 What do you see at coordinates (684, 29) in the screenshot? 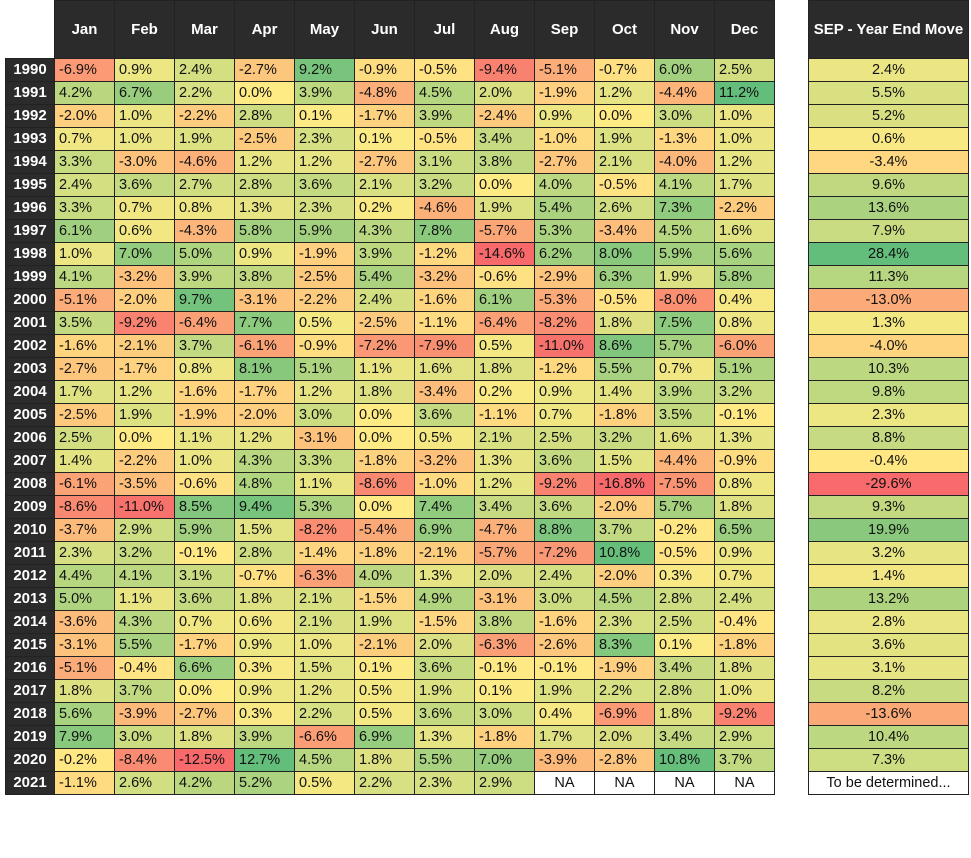
I see `month-header-nov: Nov` at bounding box center [684, 29].